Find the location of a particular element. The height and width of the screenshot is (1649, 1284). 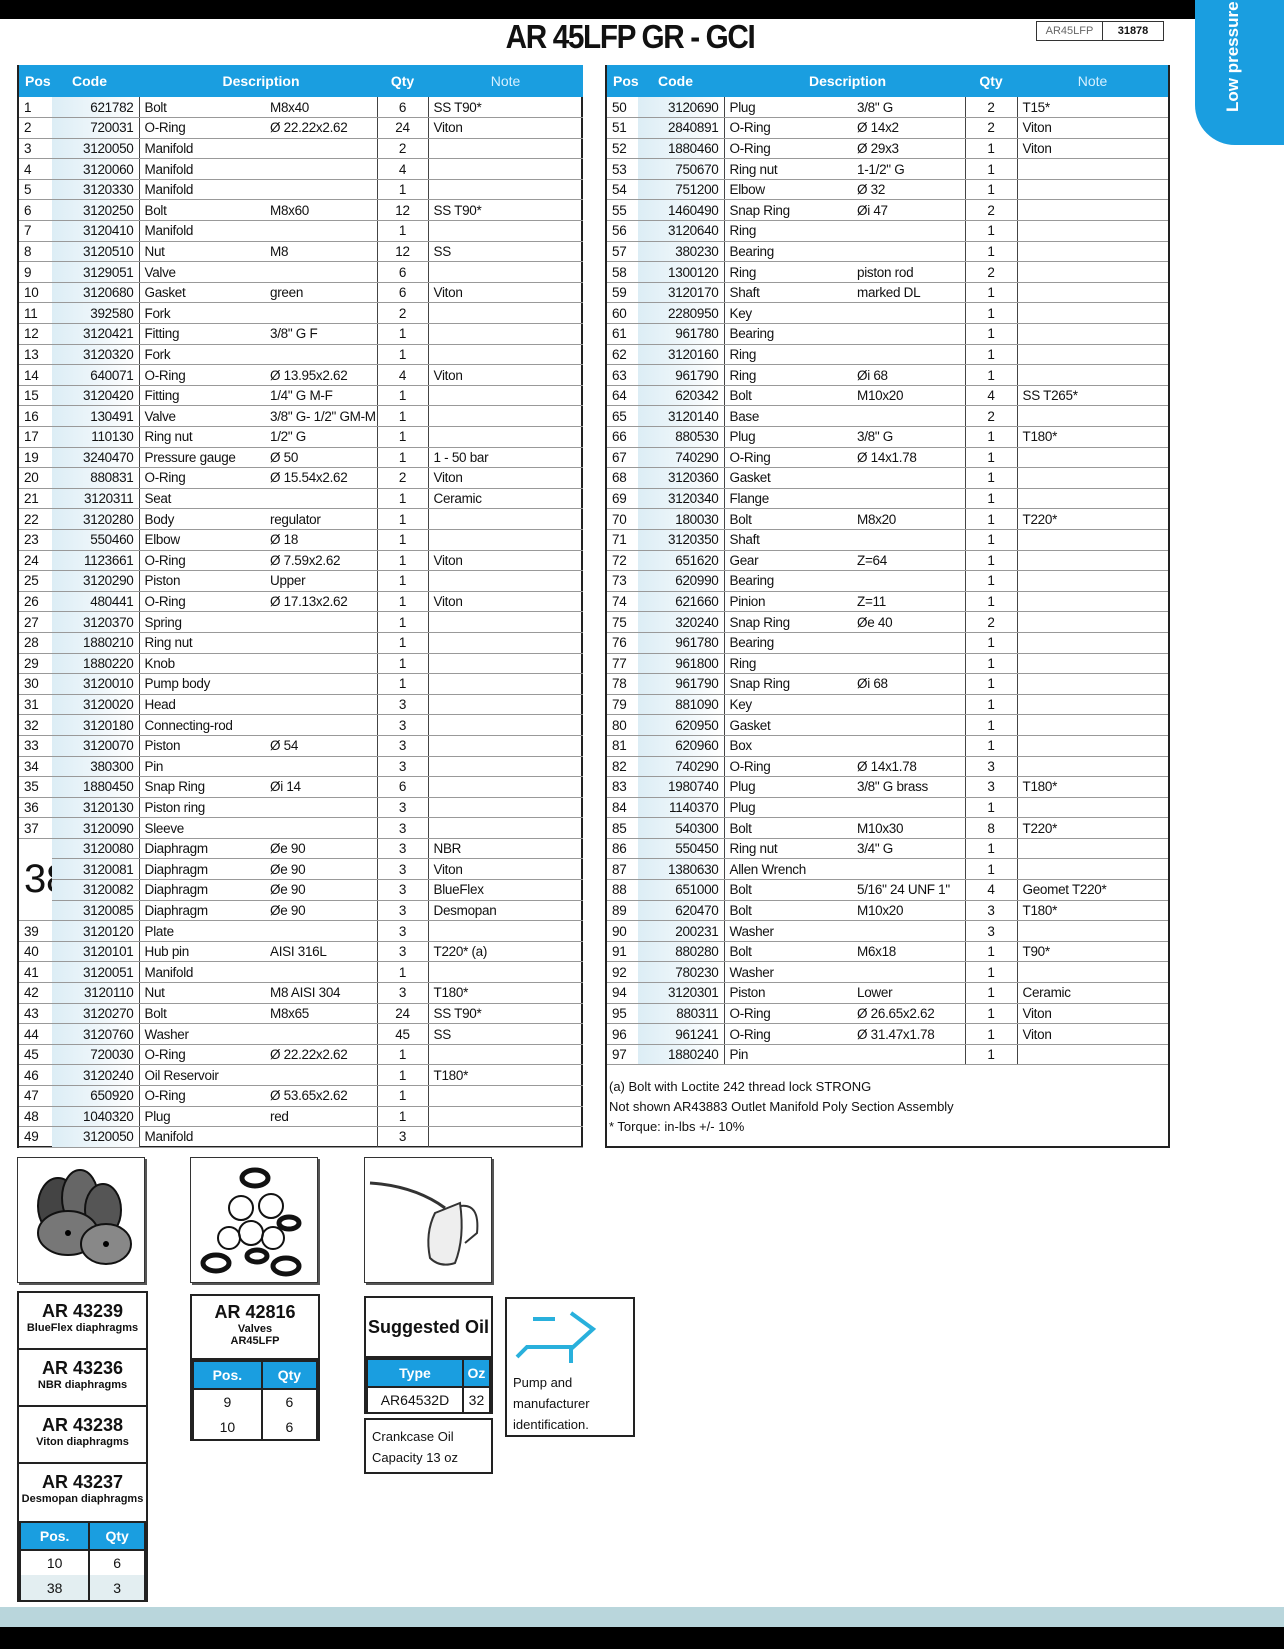

table-row: 7 3120410 Manifold 1 is located at coordinates (301, 231).